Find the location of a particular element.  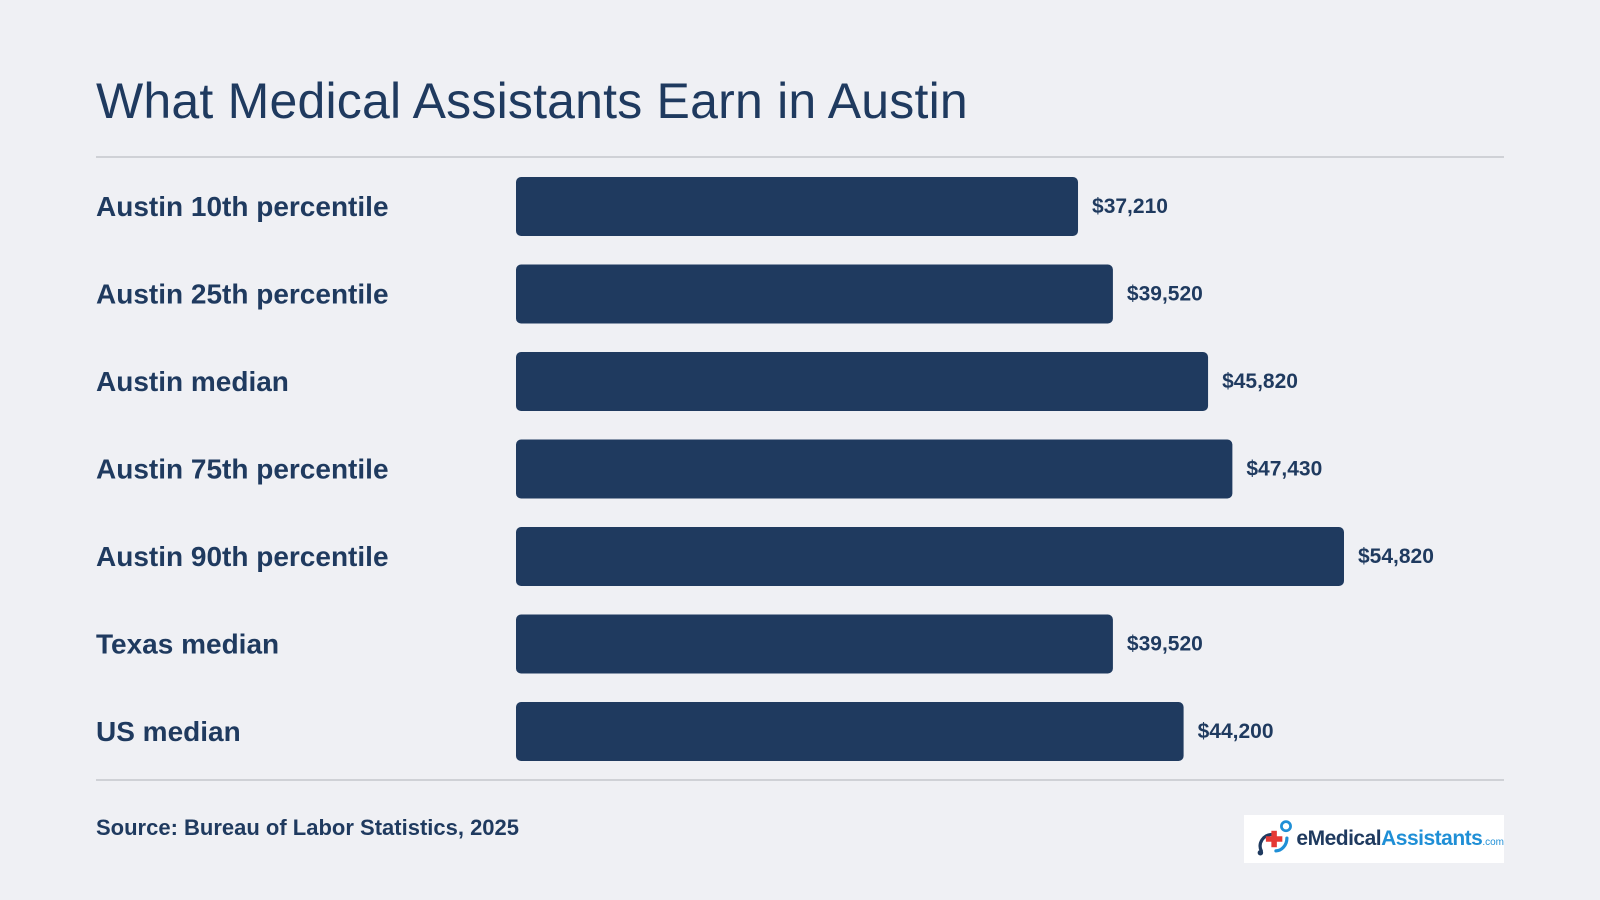

category-label: Austin 75th percentile is located at coordinates (242, 469).